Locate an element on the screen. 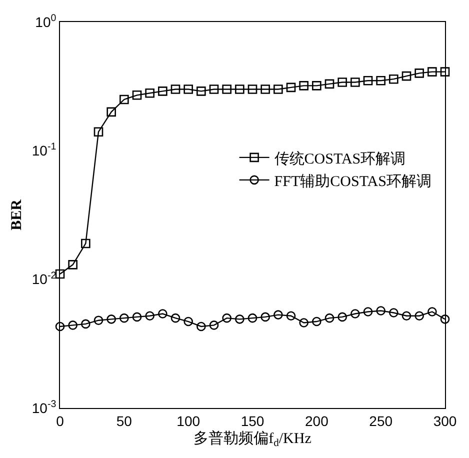  x-tick-label: 50 is located at coordinates (124, 420).